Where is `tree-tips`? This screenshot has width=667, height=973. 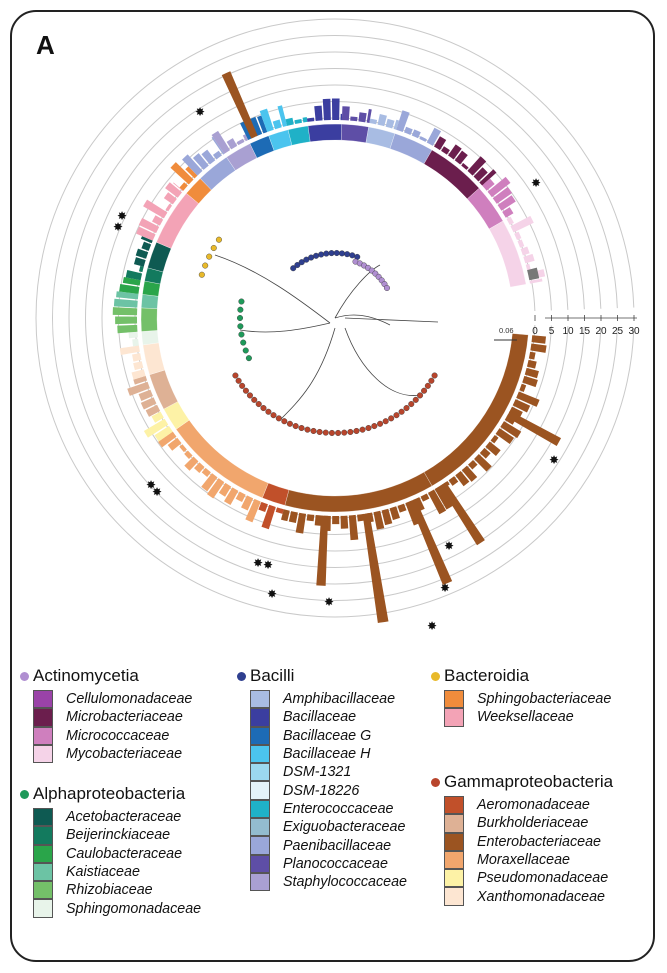 tree-tips is located at coordinates (318, 336).